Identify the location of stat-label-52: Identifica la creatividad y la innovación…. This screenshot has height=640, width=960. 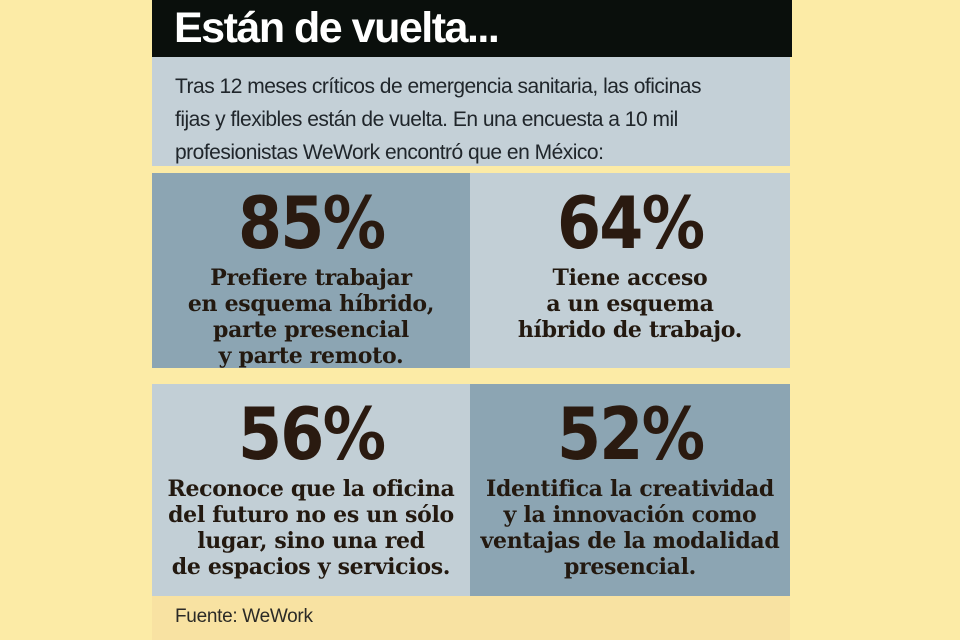
(630, 528).